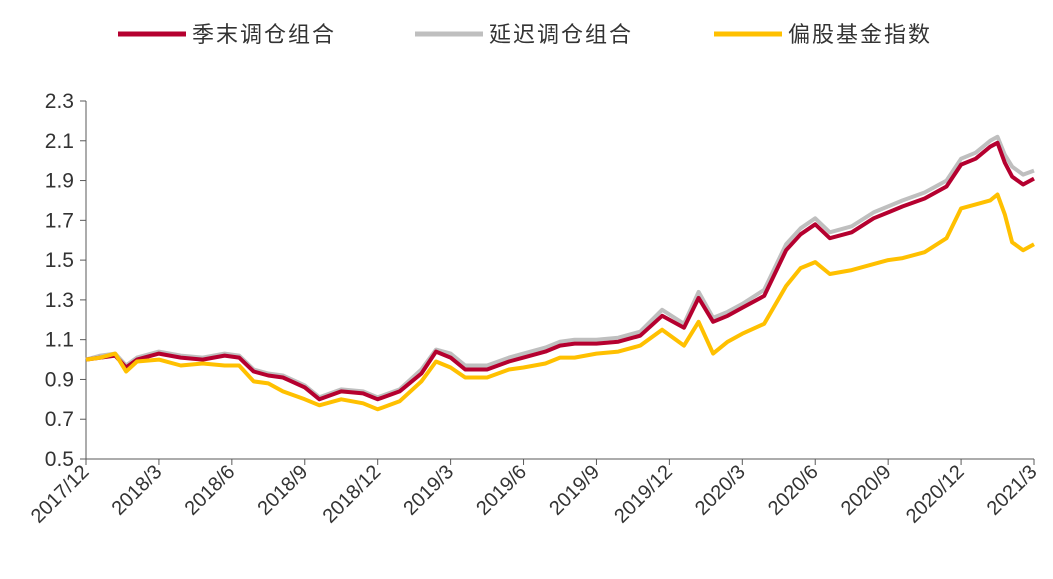  I want to click on x-tick-label: 2018/3, so click(137, 490).